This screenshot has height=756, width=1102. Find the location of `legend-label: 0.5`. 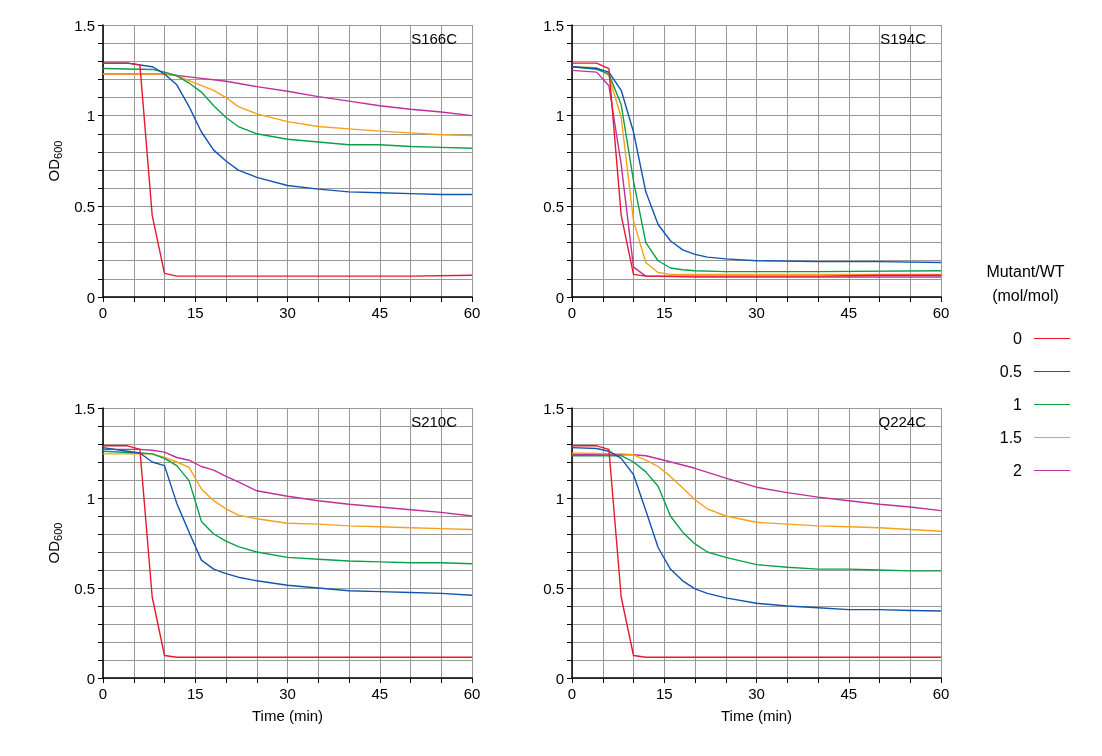

legend-label: 0.5 is located at coordinates (1010, 371).